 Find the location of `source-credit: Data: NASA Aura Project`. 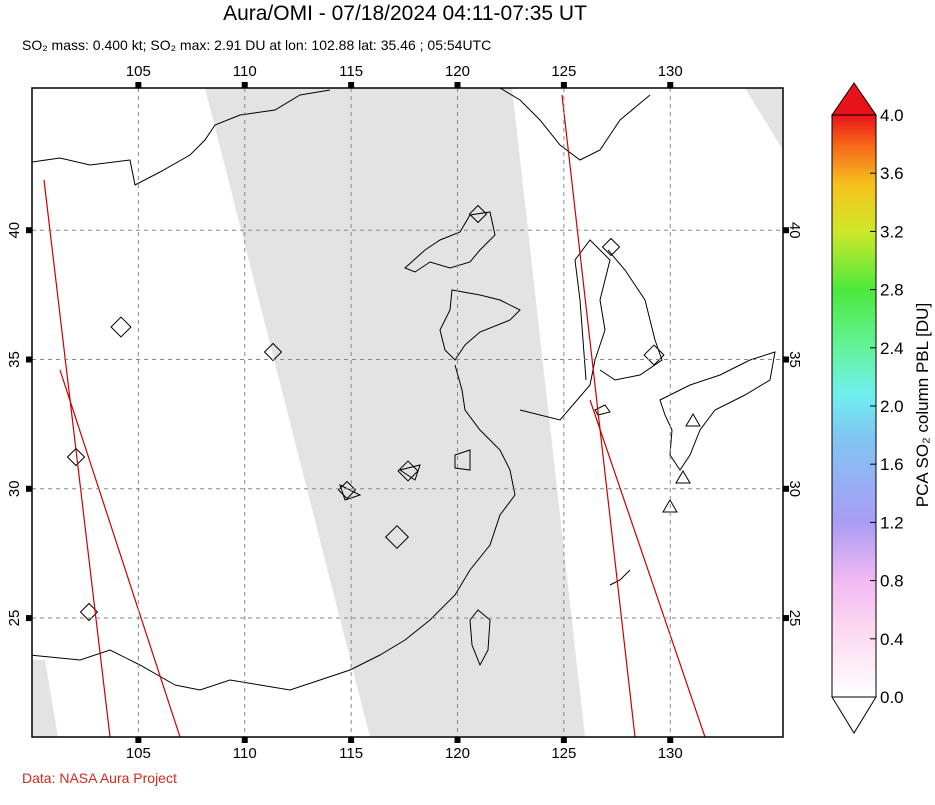

source-credit: Data: NASA Aura Project is located at coordinates (99, 778).